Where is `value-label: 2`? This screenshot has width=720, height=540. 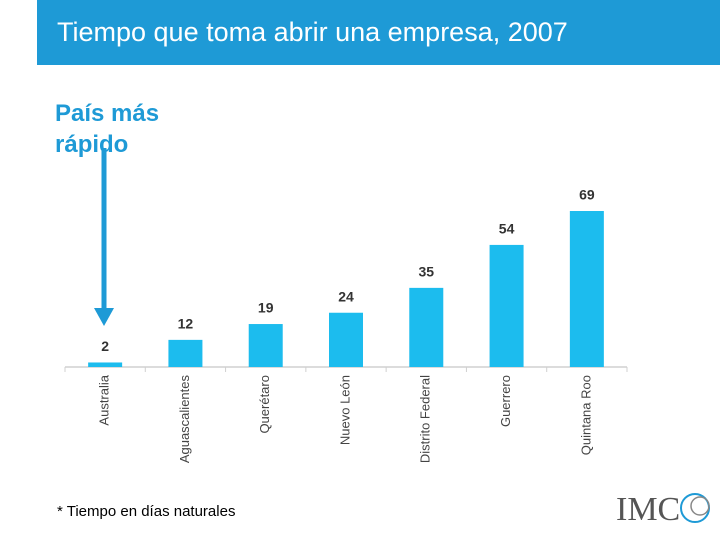 value-label: 2 is located at coordinates (105, 346).